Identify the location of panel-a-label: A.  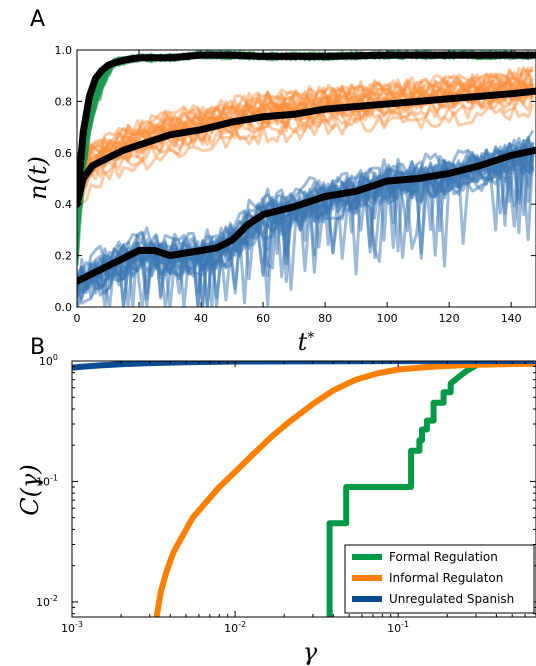
(37, 19).